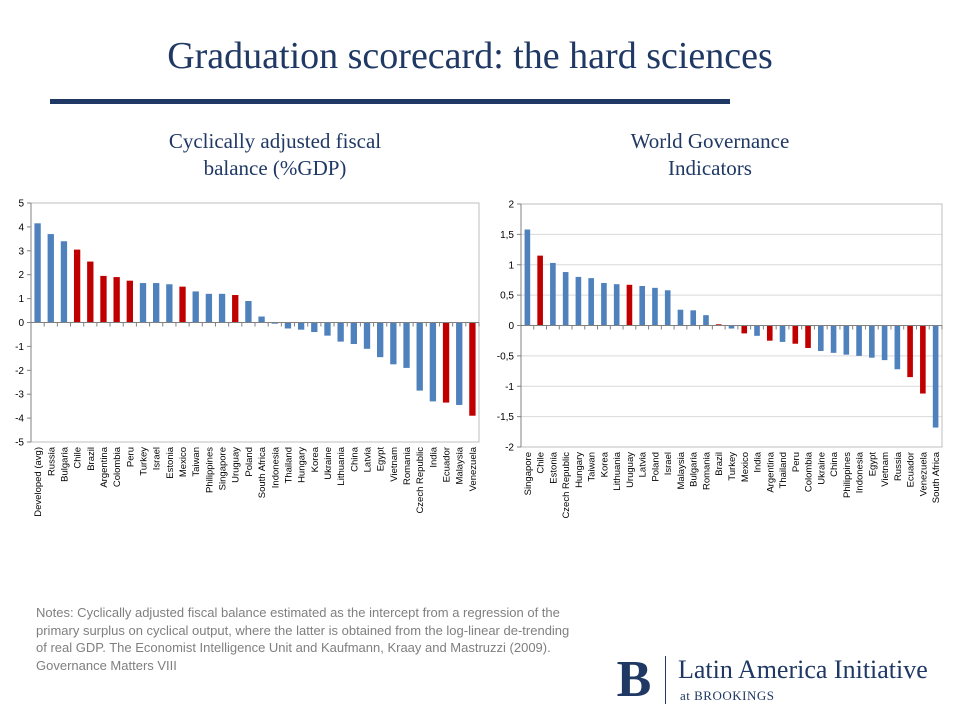 The width and height of the screenshot is (960, 720). Describe the element at coordinates (541, 463) in the screenshot. I see `governance-category-label: Chile` at that location.